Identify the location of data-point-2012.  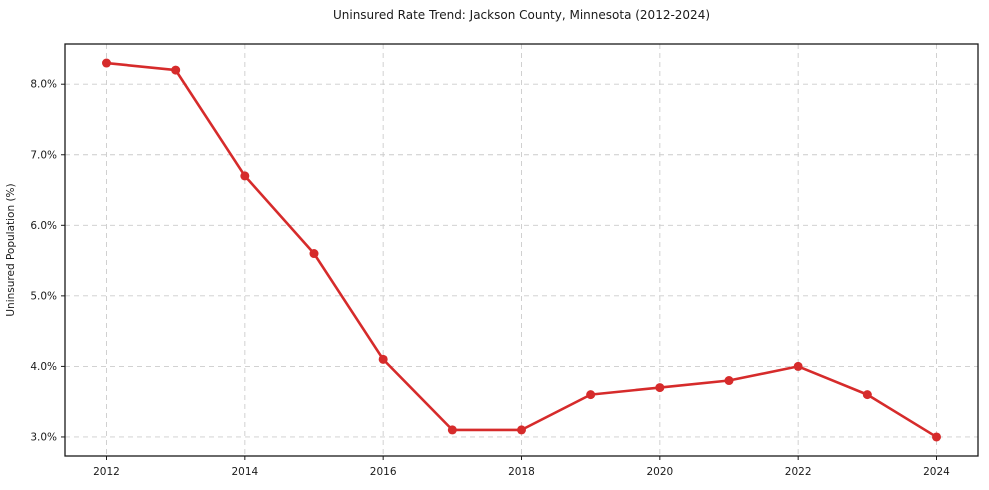
(106, 63).